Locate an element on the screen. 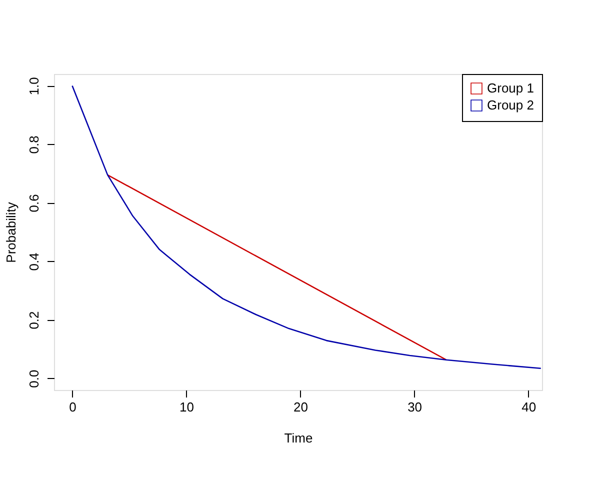 The width and height of the screenshot is (607, 492). y-tick-label: 1.0 is located at coordinates (34, 86).